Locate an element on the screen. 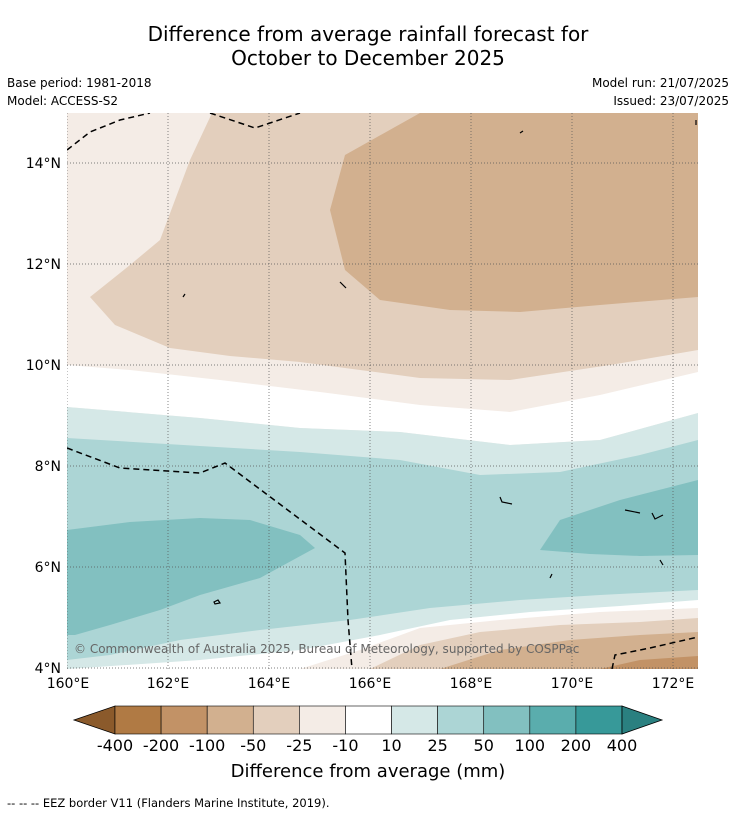 The image size is (736, 816). lon-label: 166°E is located at coordinates (370, 684).